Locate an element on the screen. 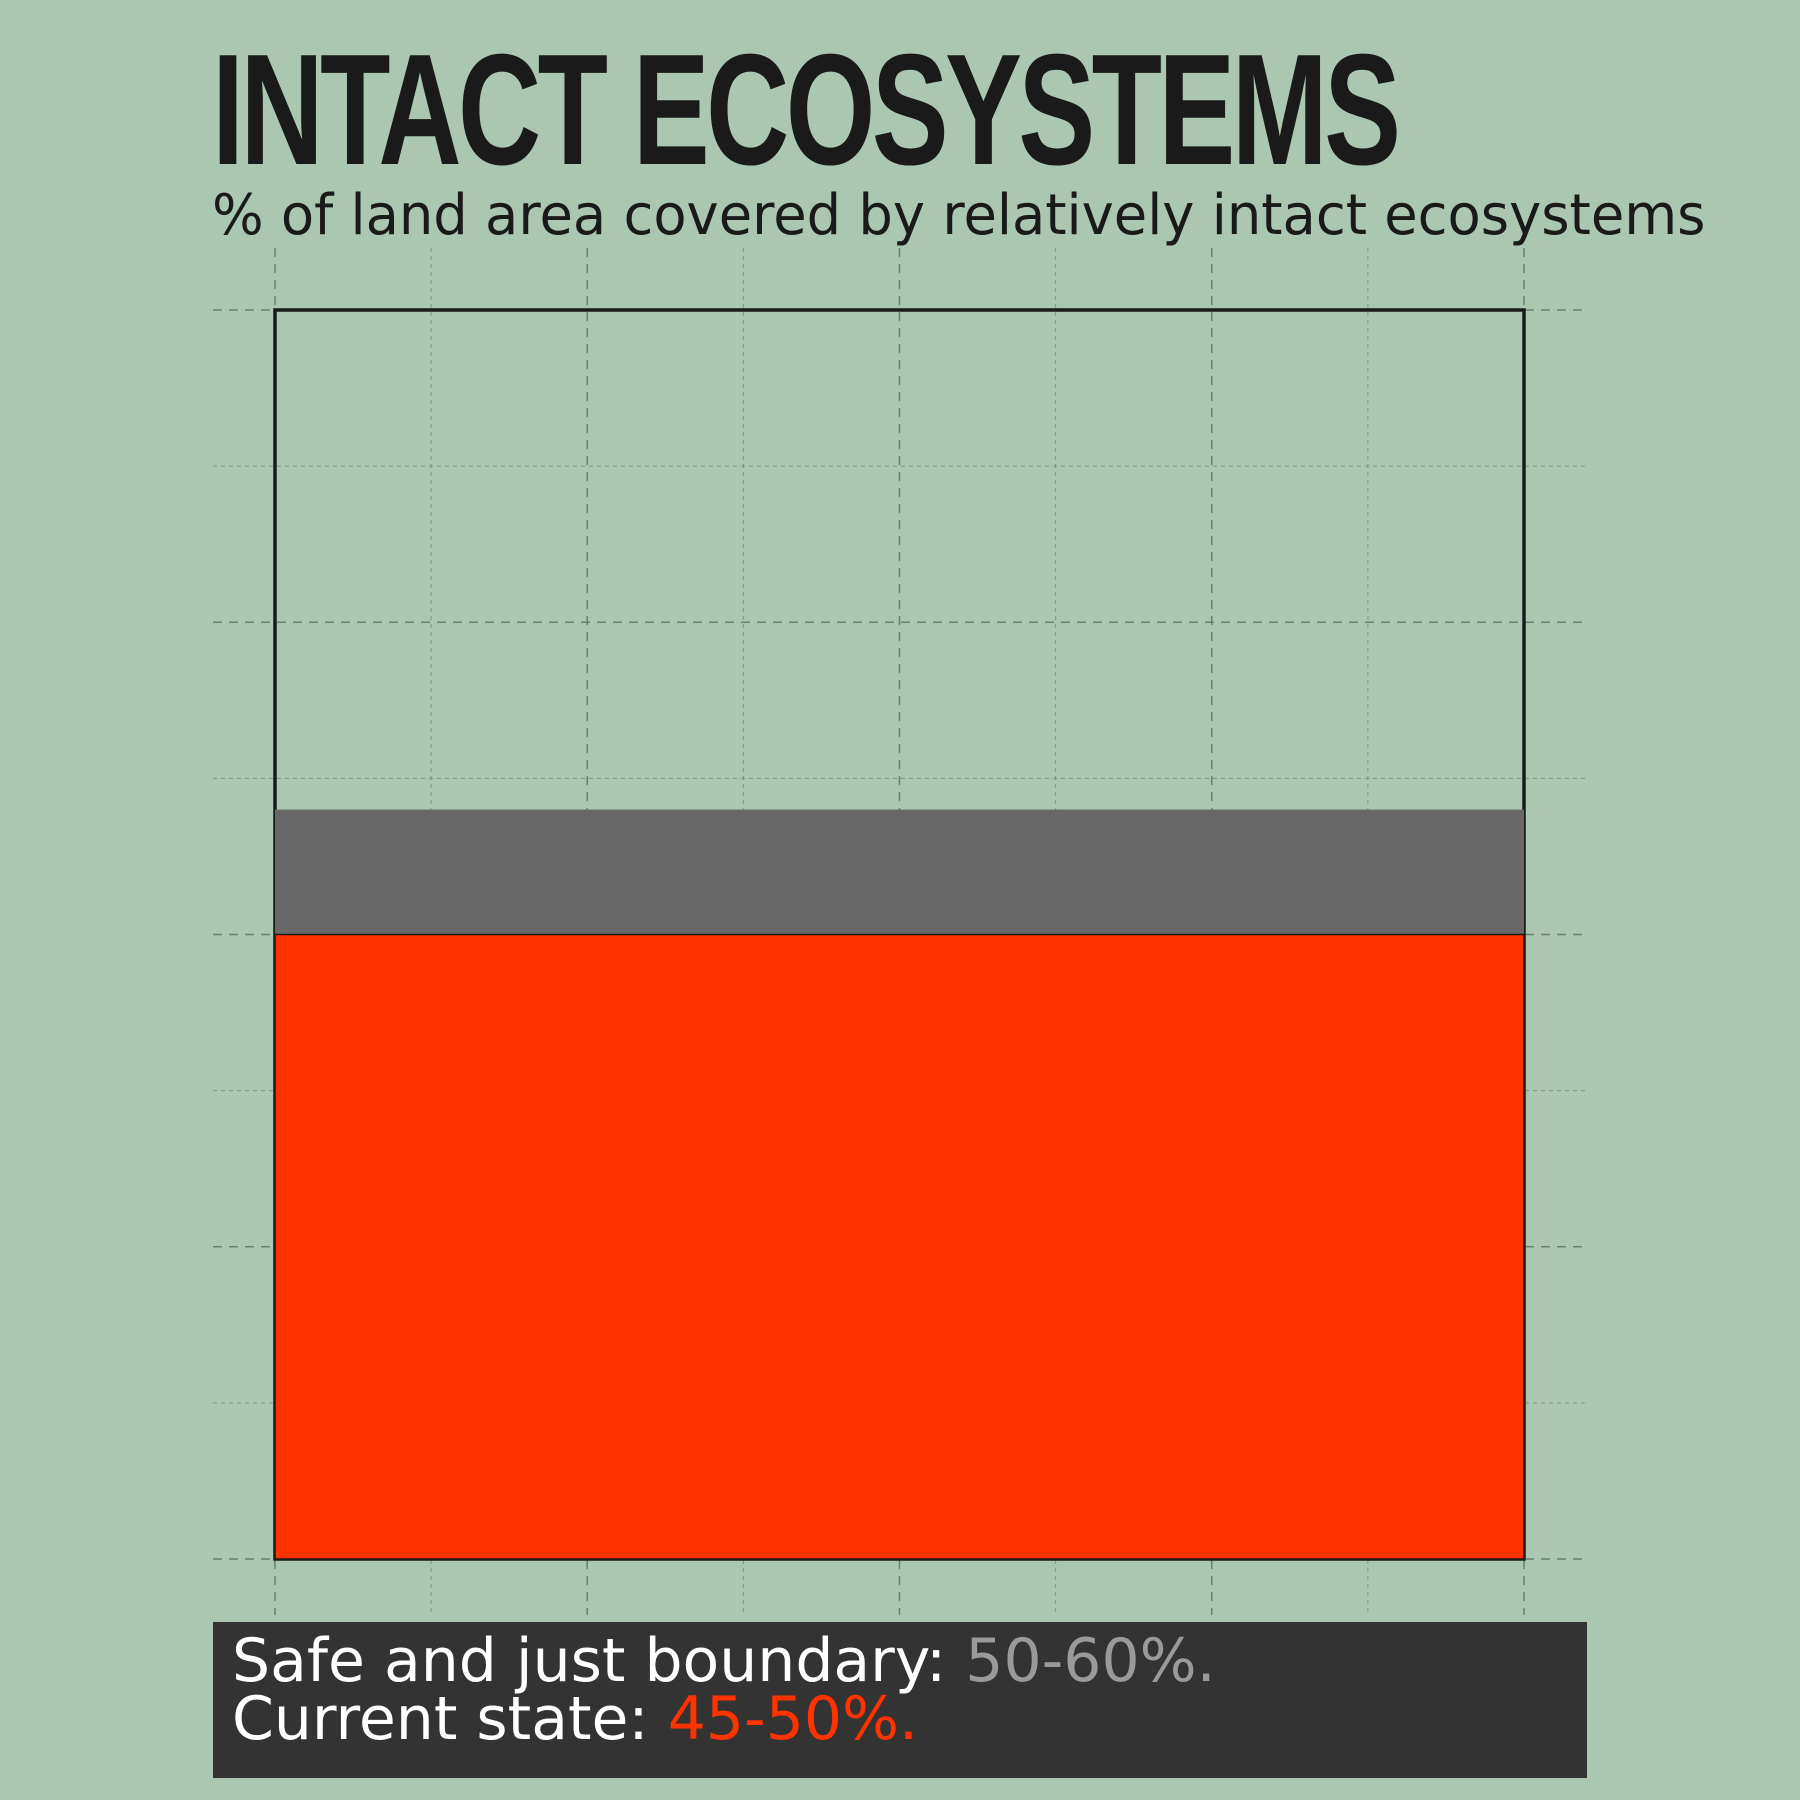  current-state-line: Current state: 45-50%. is located at coordinates (899, 1719).